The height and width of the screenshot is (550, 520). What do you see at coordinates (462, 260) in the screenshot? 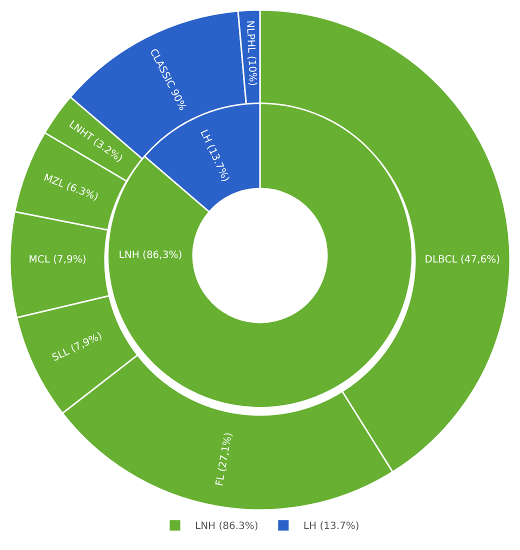
I see `slice-label: DLBCL (47,6%)` at bounding box center [462, 260].